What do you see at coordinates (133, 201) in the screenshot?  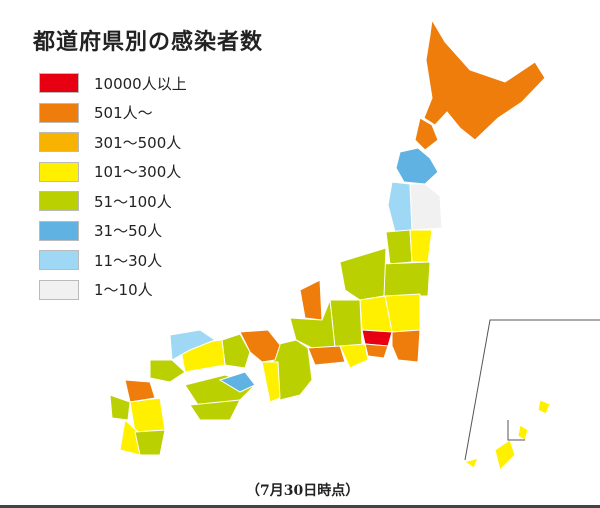 I see `legend-label: 51～100人` at bounding box center [133, 201].